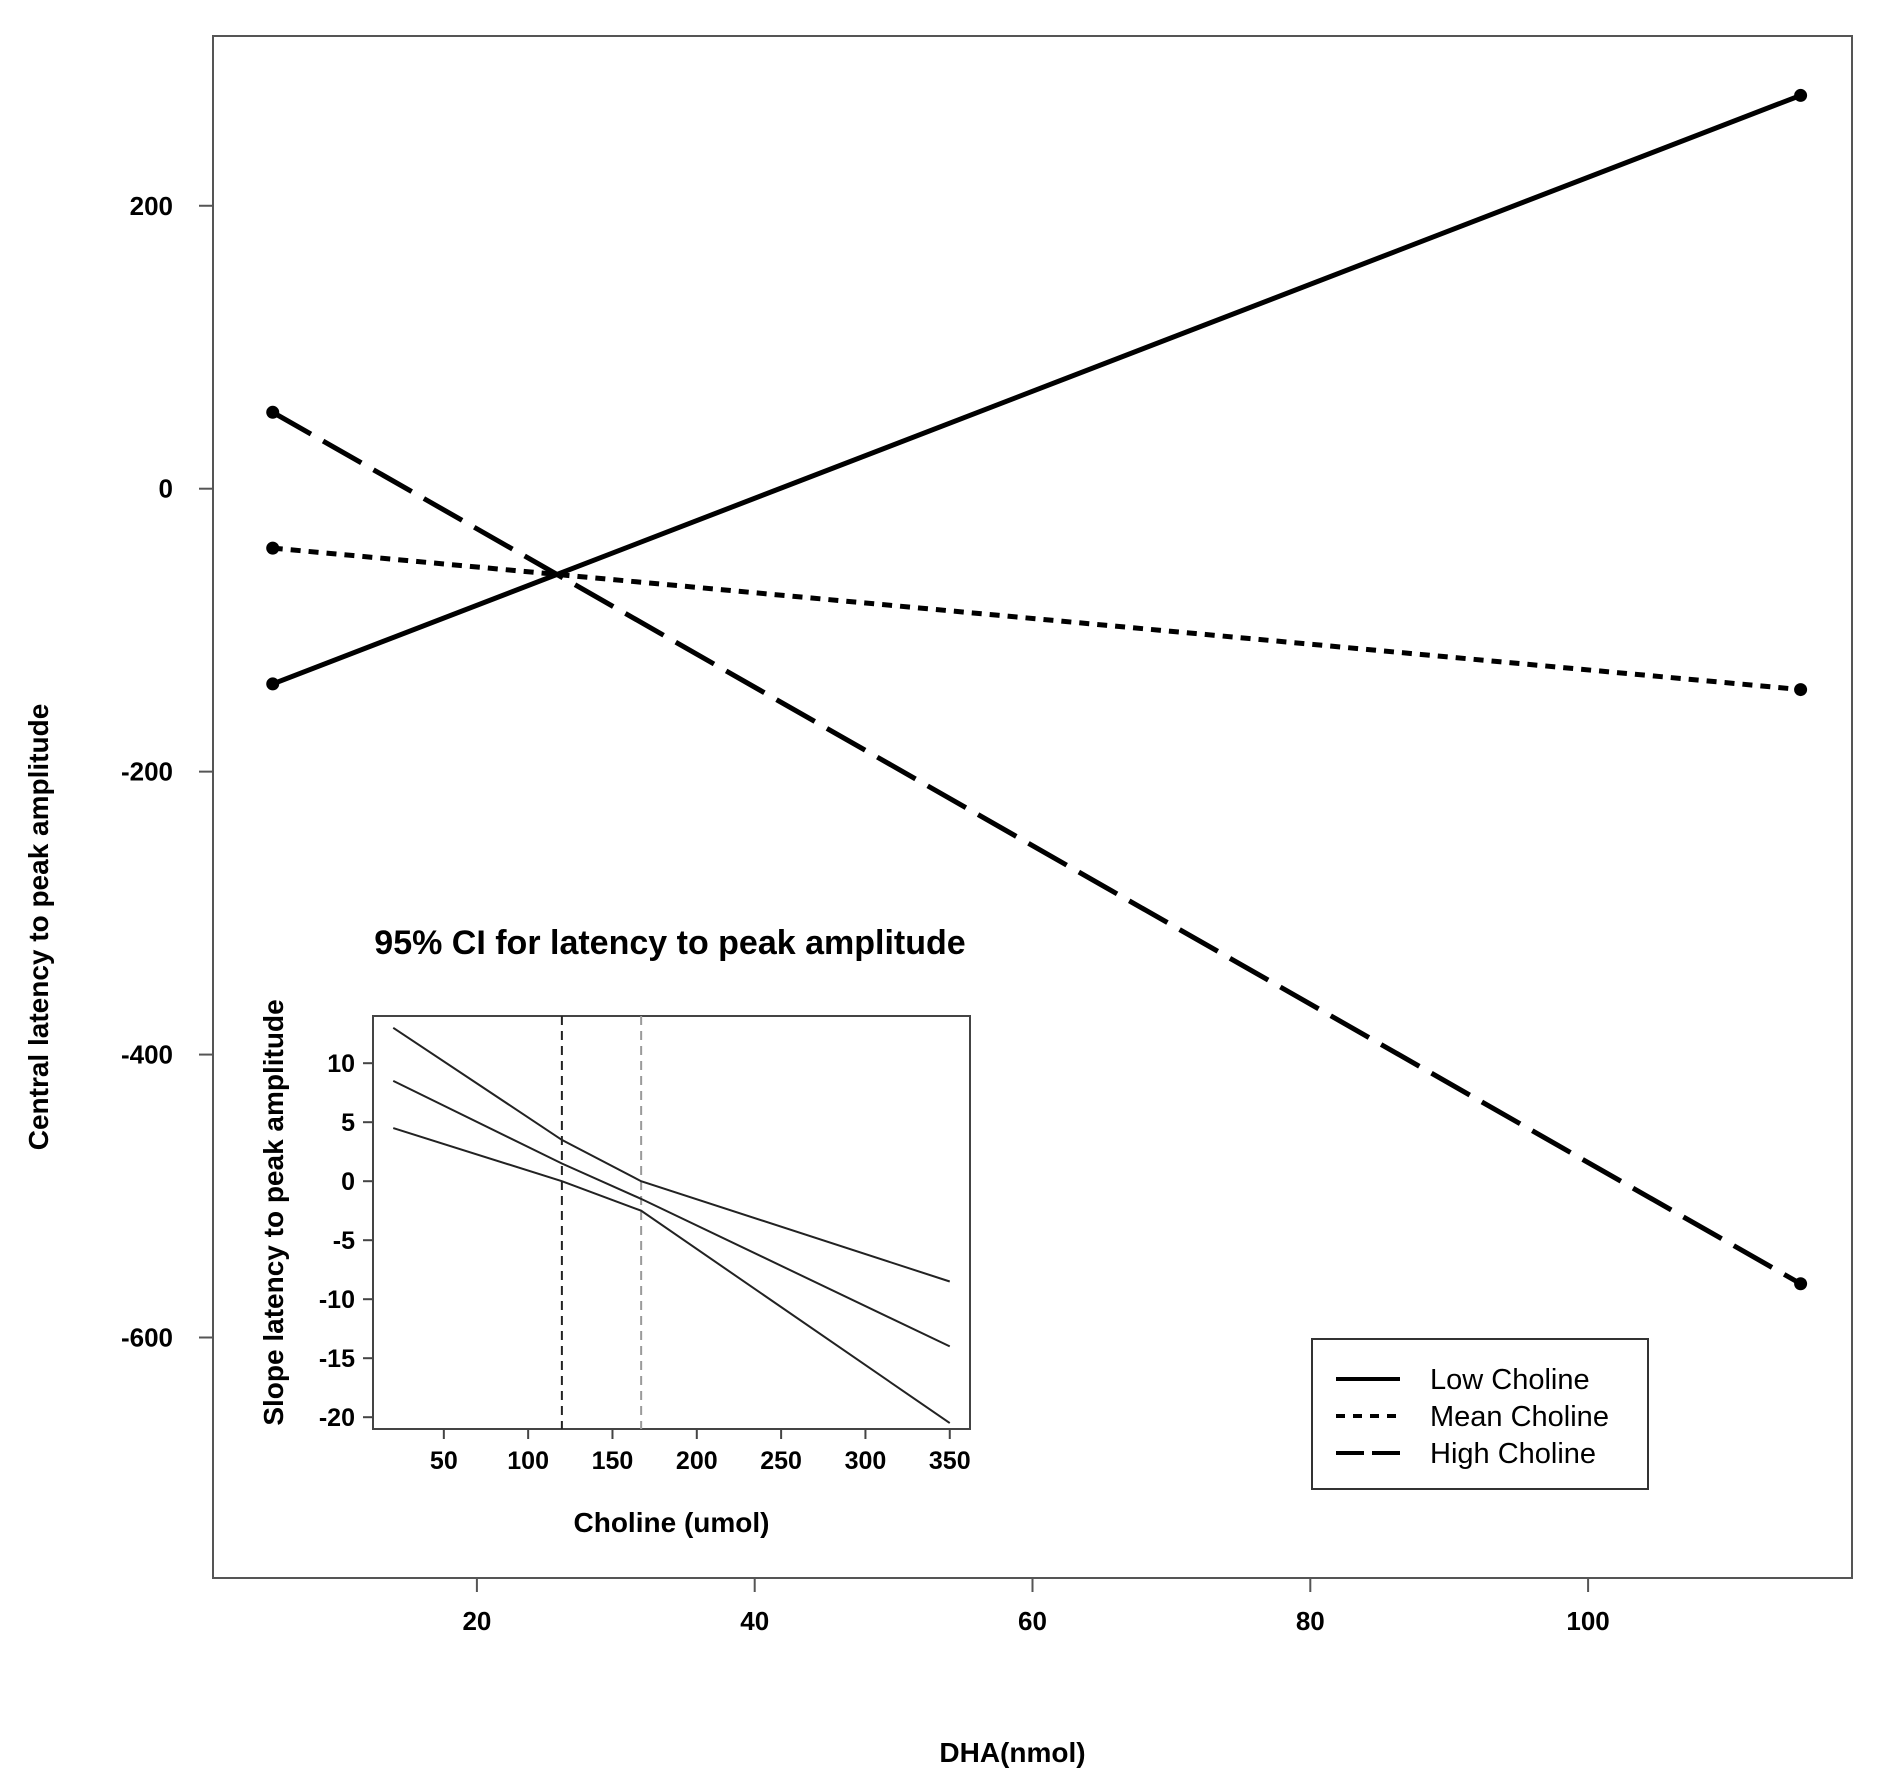 The width and height of the screenshot is (1877, 1785). Describe the element at coordinates (950, 1461) in the screenshot. I see `inset-x-tick-label-350: 350` at that location.